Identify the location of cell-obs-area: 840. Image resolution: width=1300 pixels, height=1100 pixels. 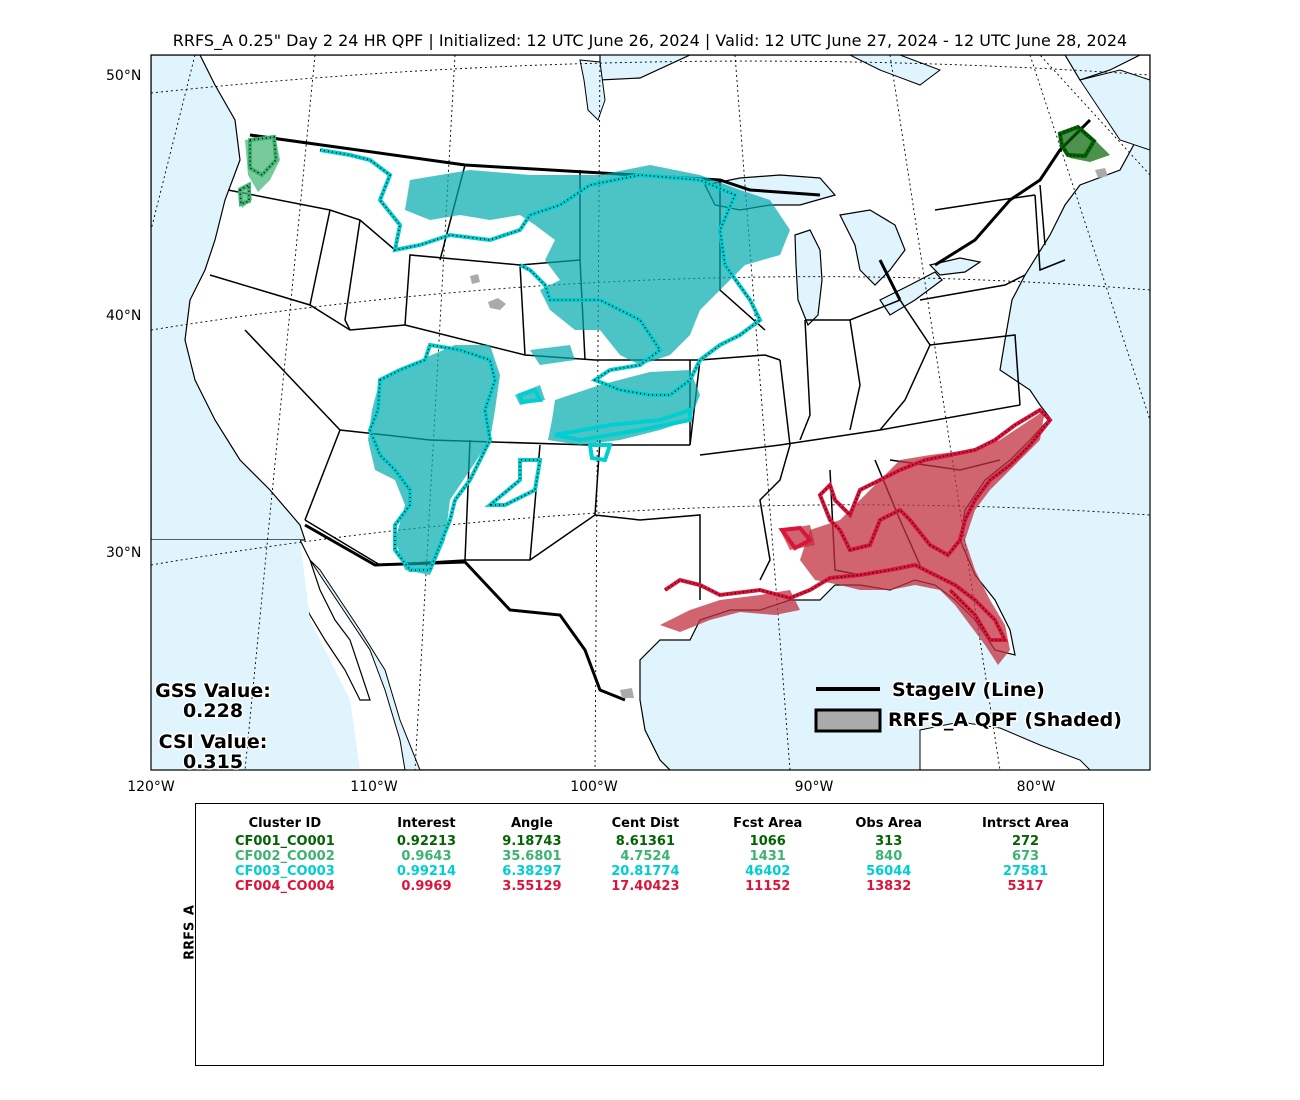
(889, 856).